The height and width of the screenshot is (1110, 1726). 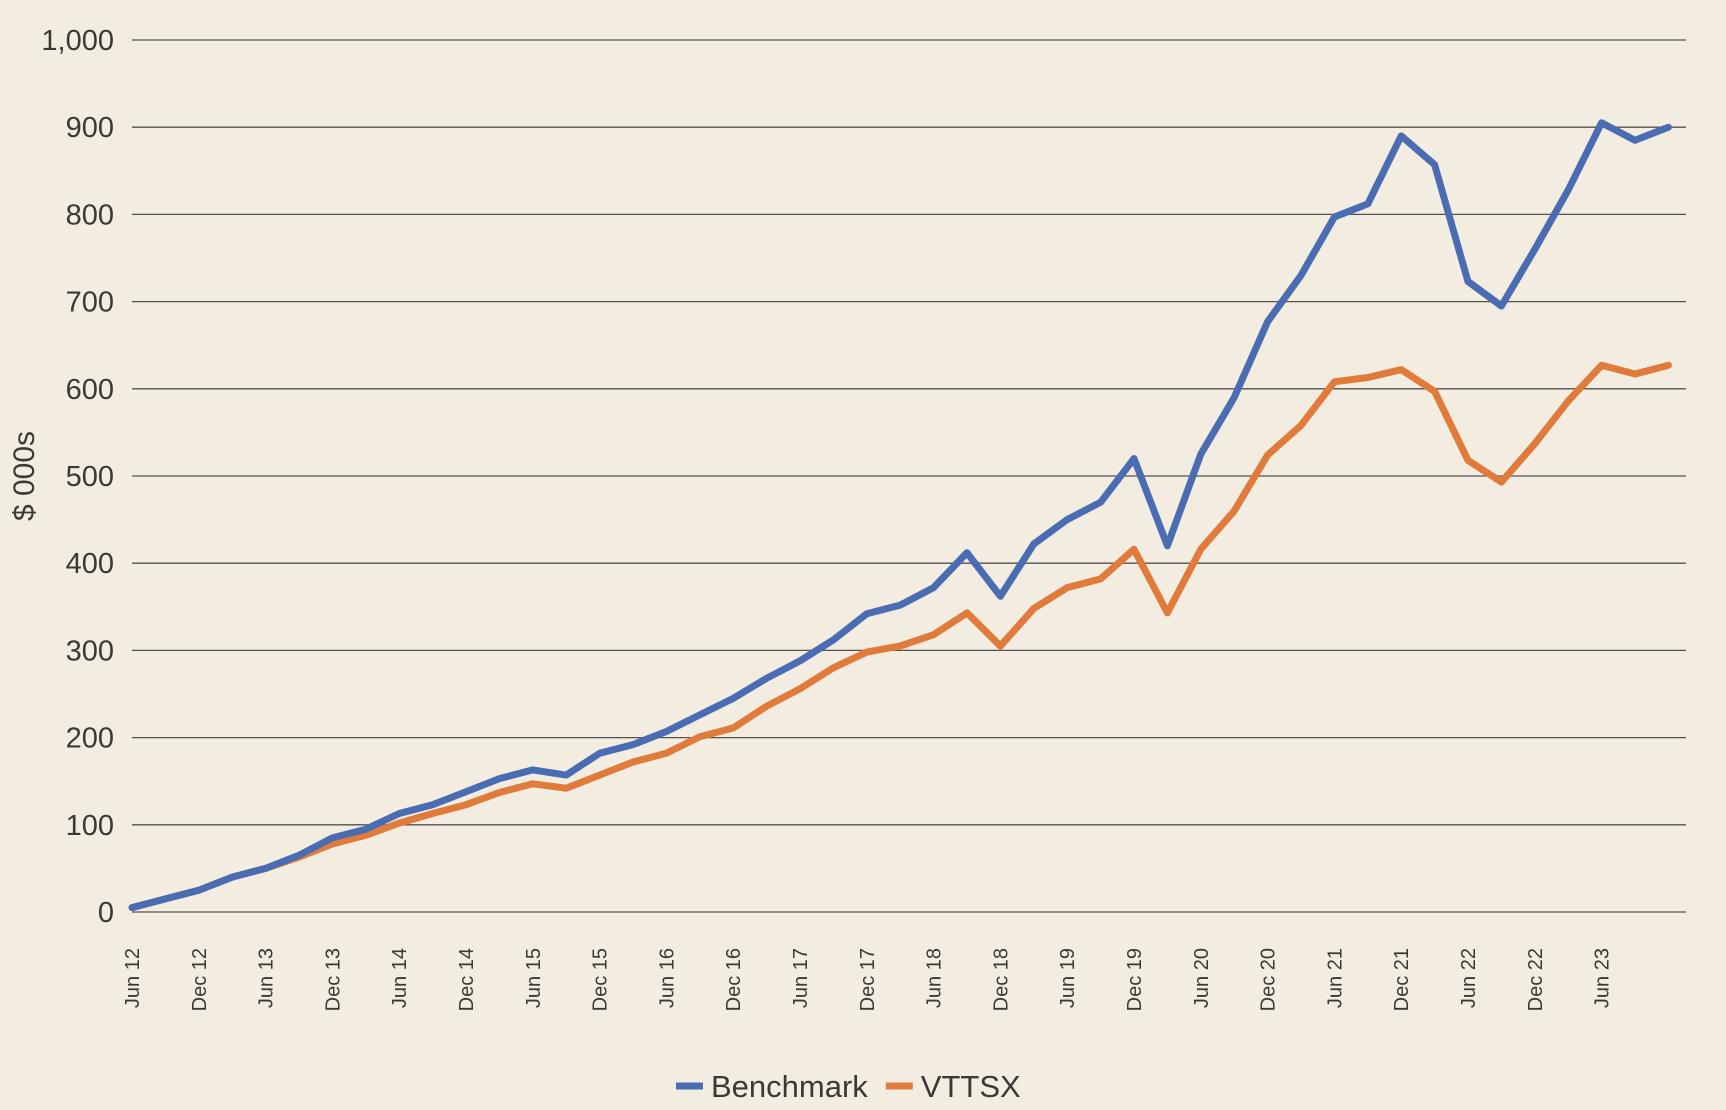 What do you see at coordinates (1269, 979) in the screenshot?
I see `x-tick-label: Dec 20` at bounding box center [1269, 979].